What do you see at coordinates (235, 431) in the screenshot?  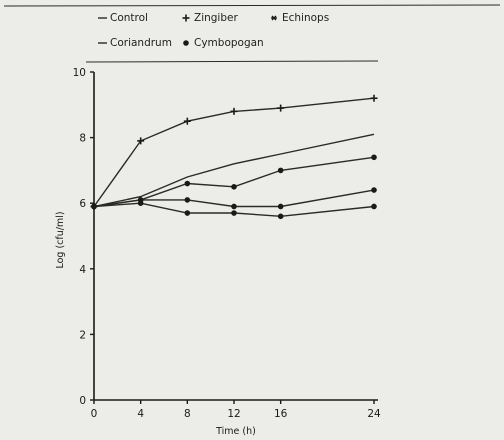 I see `x-axis-label: Time (h)` at bounding box center [235, 431].